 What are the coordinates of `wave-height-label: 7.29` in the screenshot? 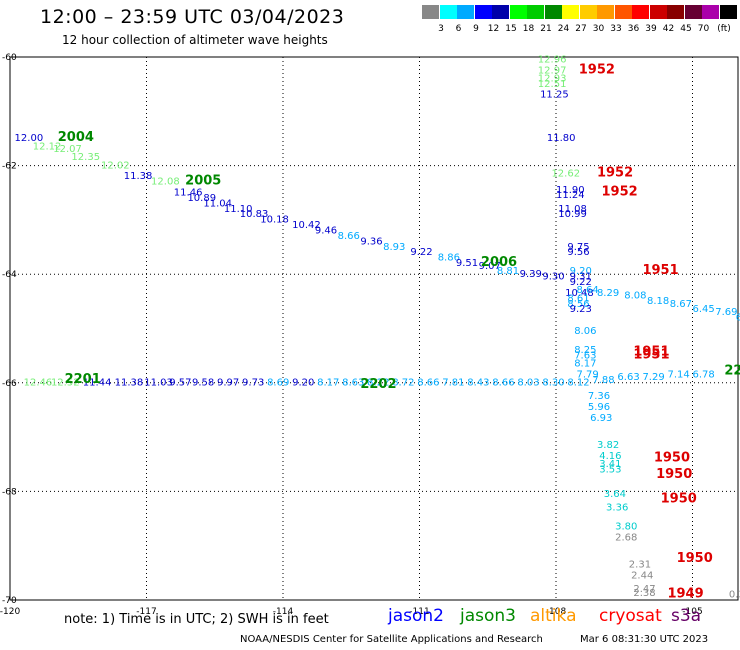 It's located at (653, 377).